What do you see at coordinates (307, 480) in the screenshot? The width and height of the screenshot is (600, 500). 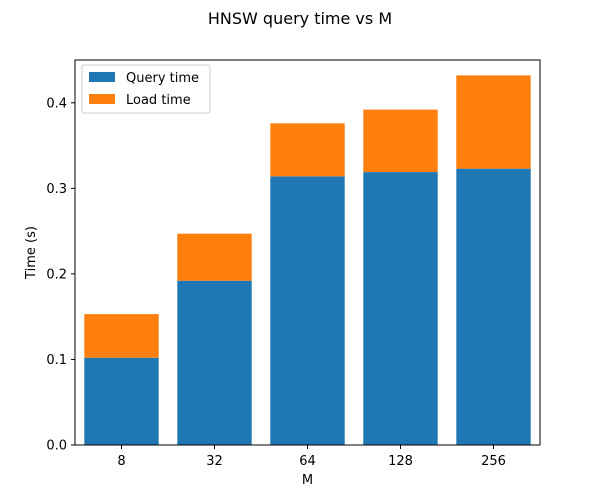 I see `x-axis-label: M` at bounding box center [307, 480].